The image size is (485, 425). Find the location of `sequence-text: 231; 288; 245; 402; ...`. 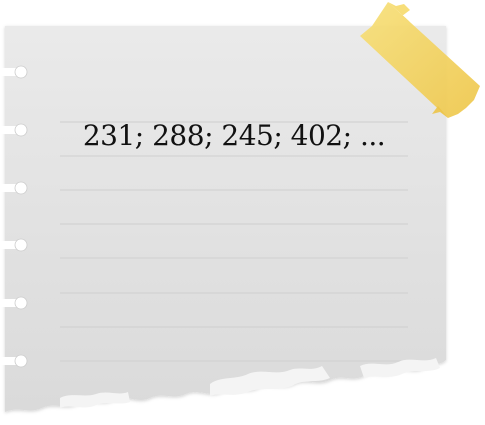

sequence-text: 231; 288; 245; 402; ... is located at coordinates (234, 135).